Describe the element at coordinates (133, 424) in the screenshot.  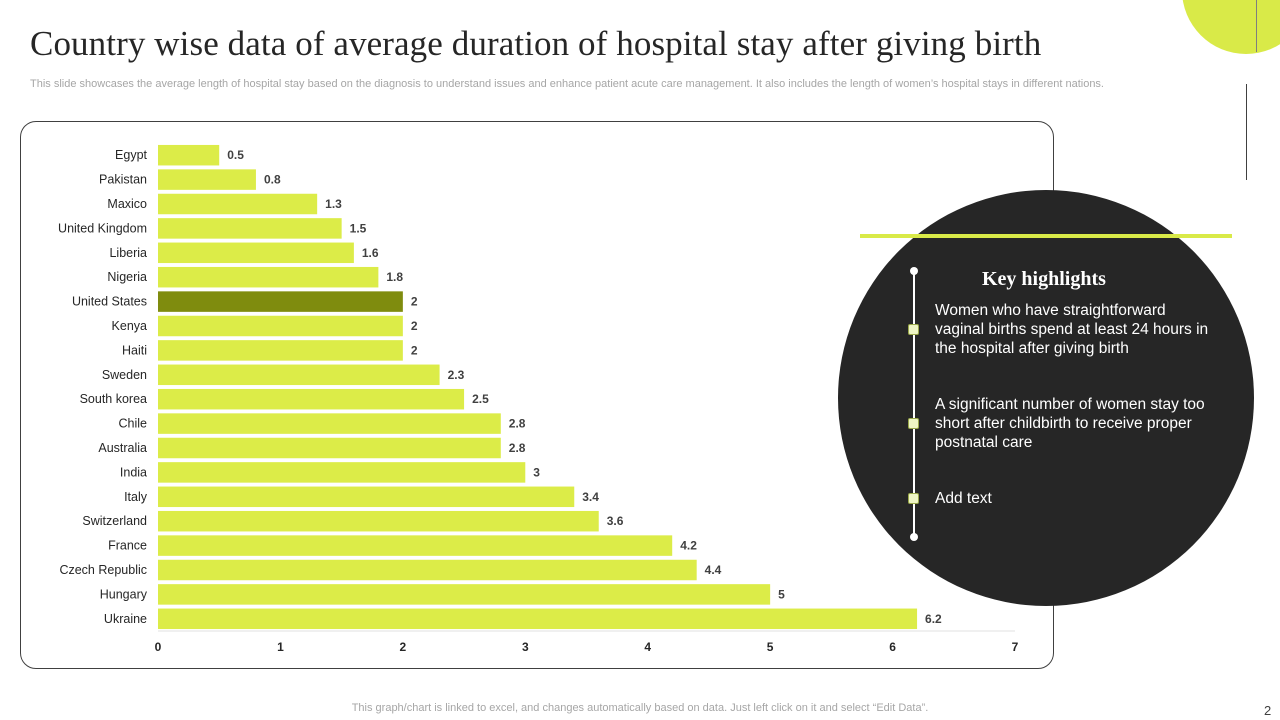
I see `category-label: Chile` at that location.